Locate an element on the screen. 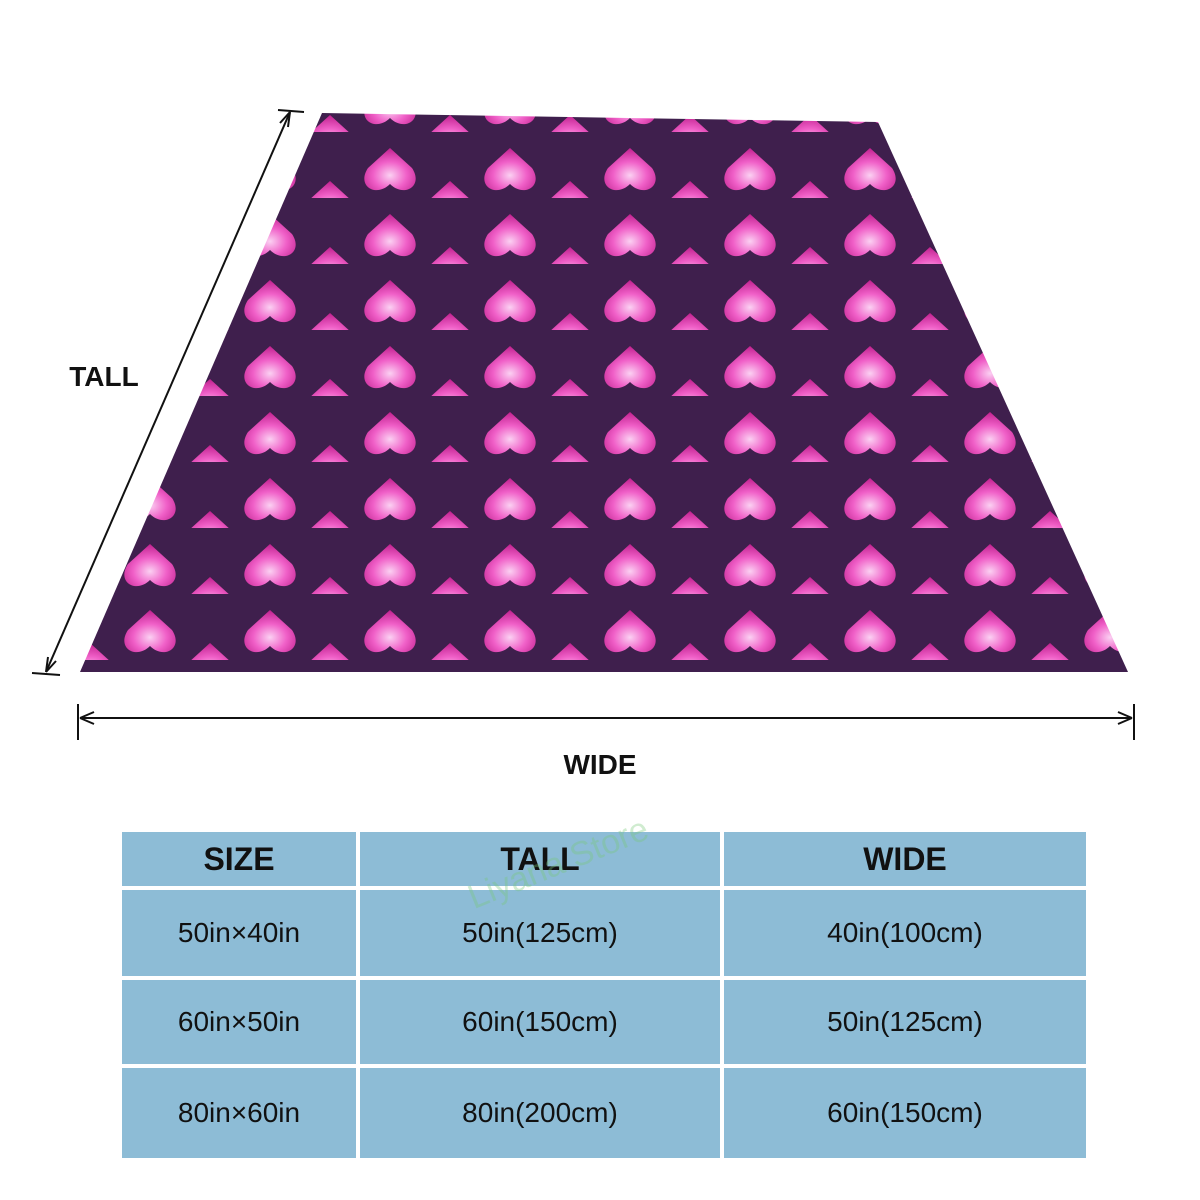  table-cell: 60in×50in is located at coordinates (239, 1022).